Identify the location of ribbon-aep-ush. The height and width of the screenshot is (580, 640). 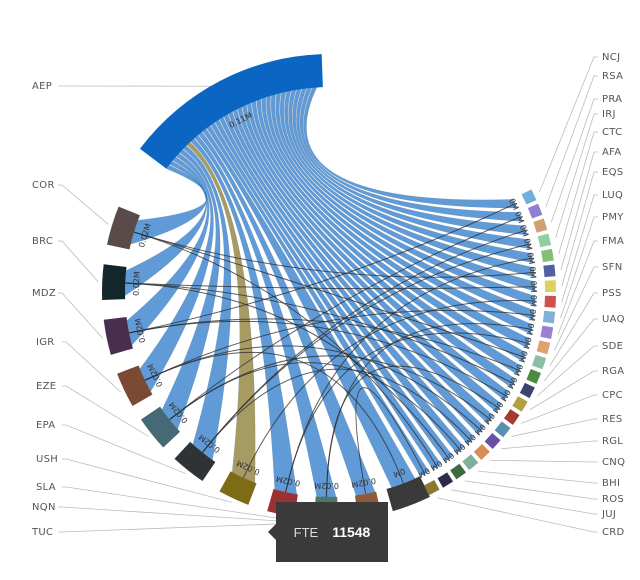
(221, 312).